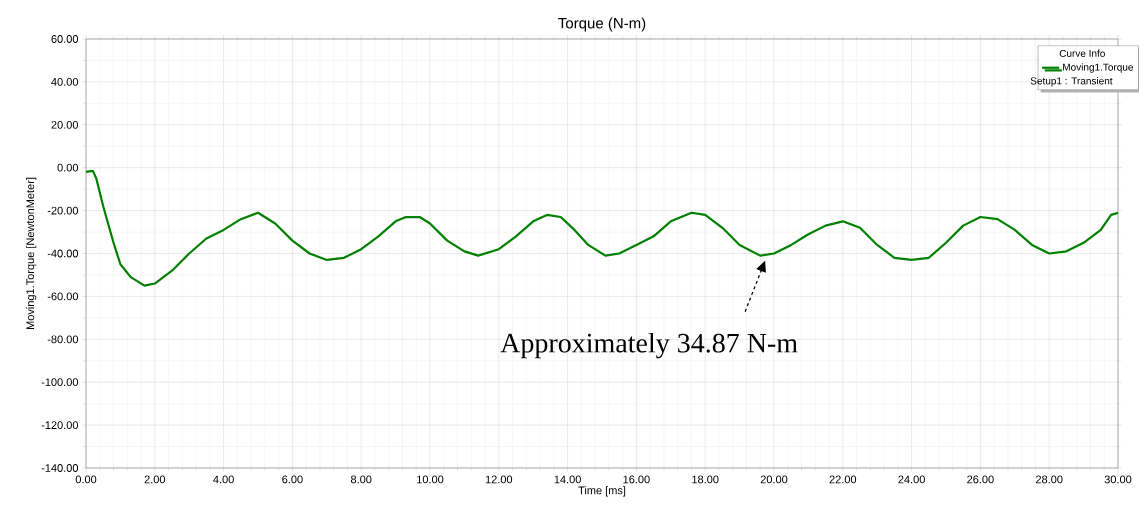 This screenshot has width=1139, height=519. I want to click on y-tick-label: -140.00, so click(60, 468).